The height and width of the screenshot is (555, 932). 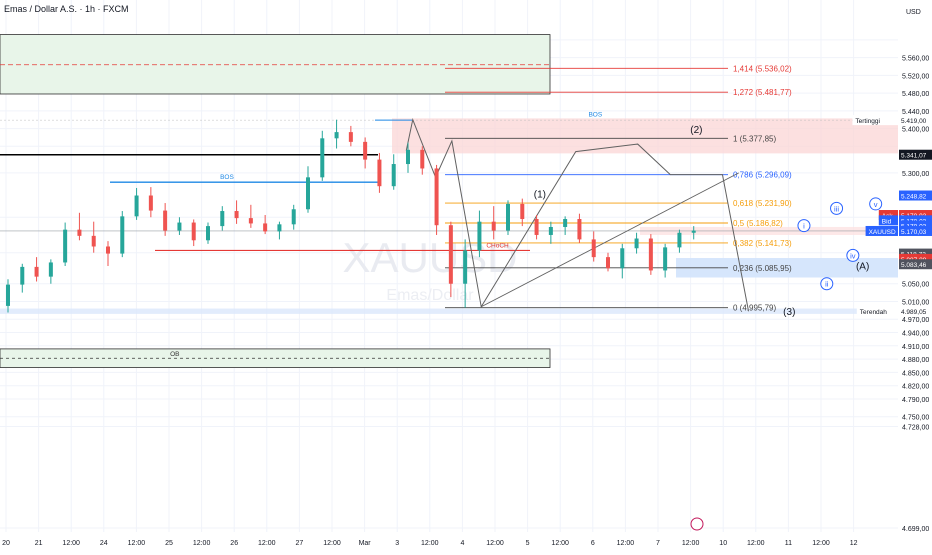 What do you see at coordinates (915, 130) in the screenshot?
I see `y-tick-label: 5.400,00` at bounding box center [915, 130].